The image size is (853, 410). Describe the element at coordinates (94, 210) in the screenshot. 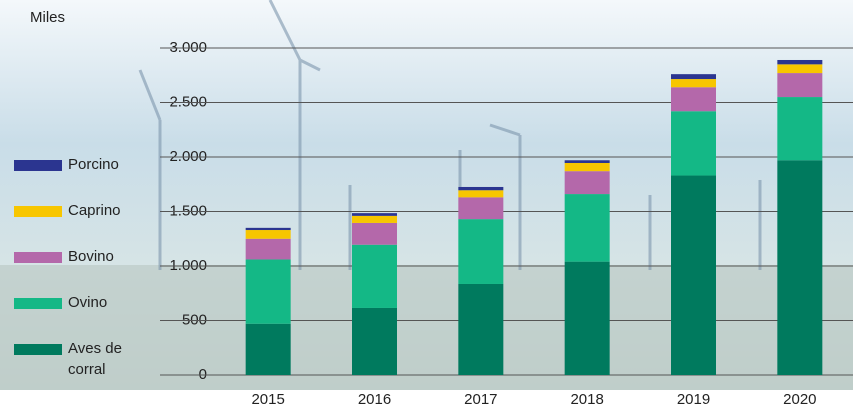

I see `legend-label: Caprino` at that location.